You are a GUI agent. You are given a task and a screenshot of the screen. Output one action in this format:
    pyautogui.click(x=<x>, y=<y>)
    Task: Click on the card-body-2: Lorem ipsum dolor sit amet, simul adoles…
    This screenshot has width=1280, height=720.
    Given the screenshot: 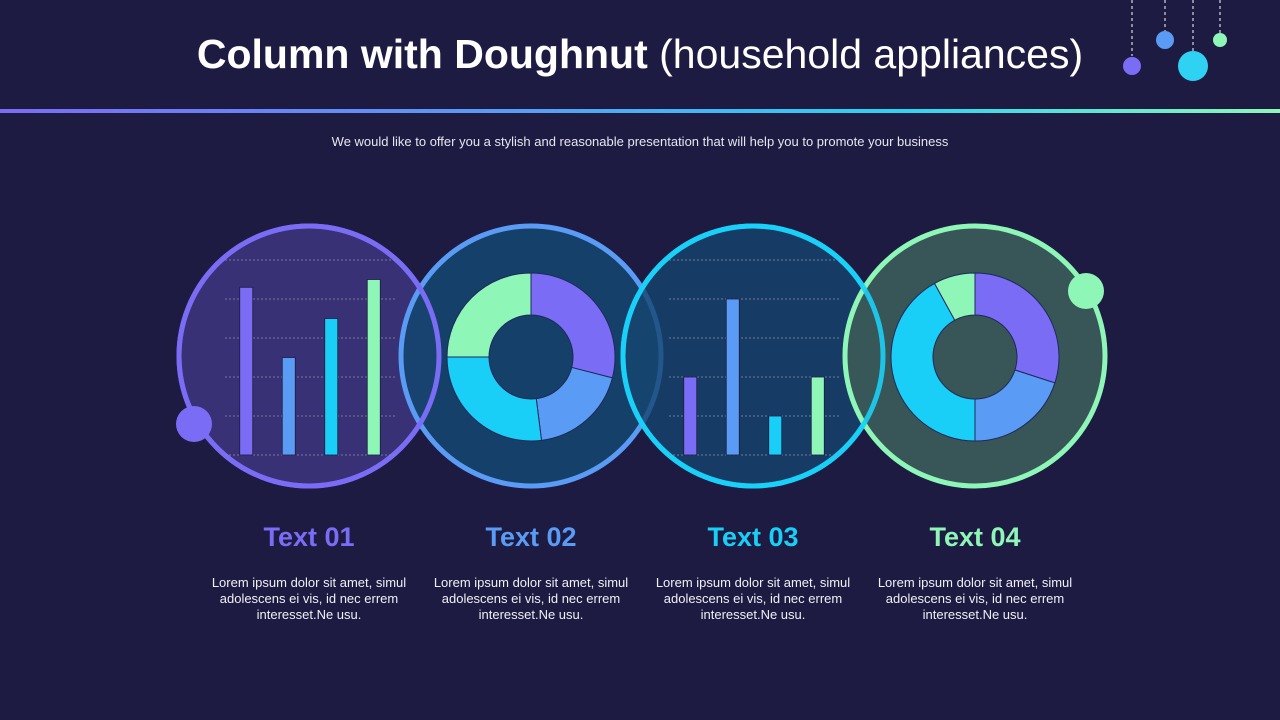 What is the action you would take?
    pyautogui.click(x=531, y=598)
    